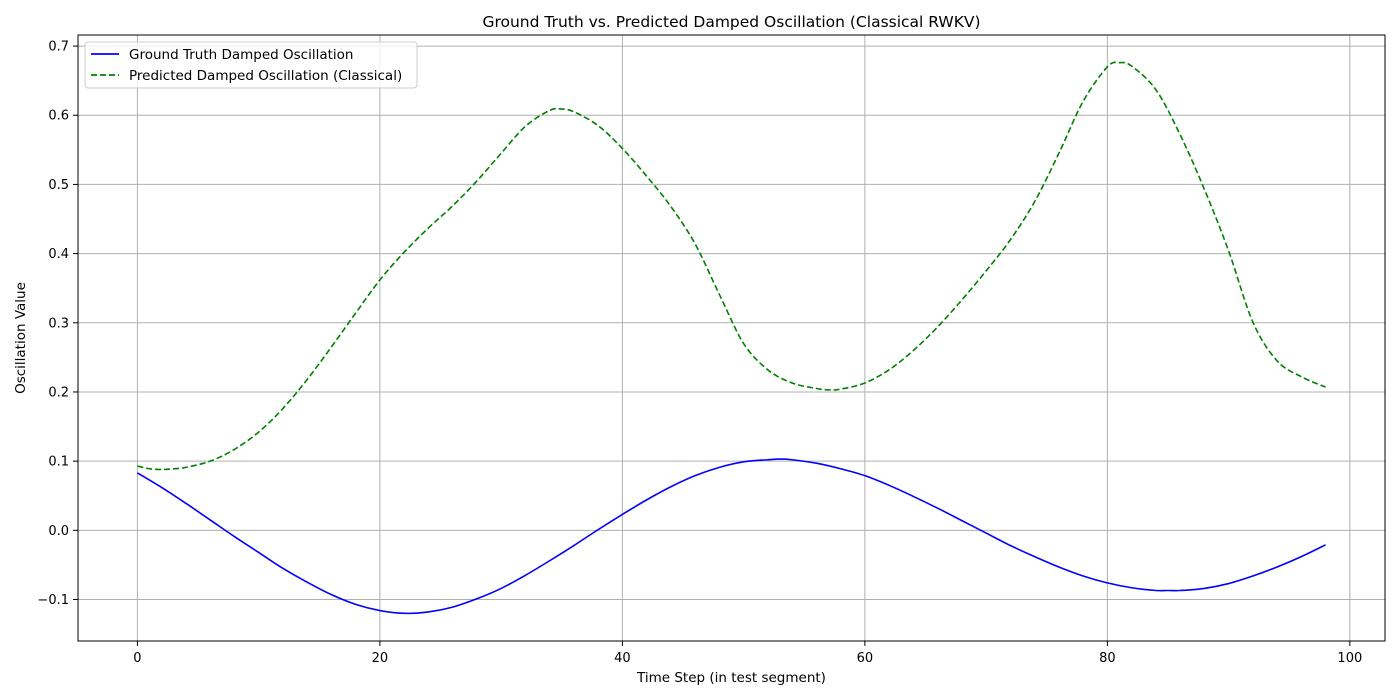  I want to click on legend-box, so click(251, 65).